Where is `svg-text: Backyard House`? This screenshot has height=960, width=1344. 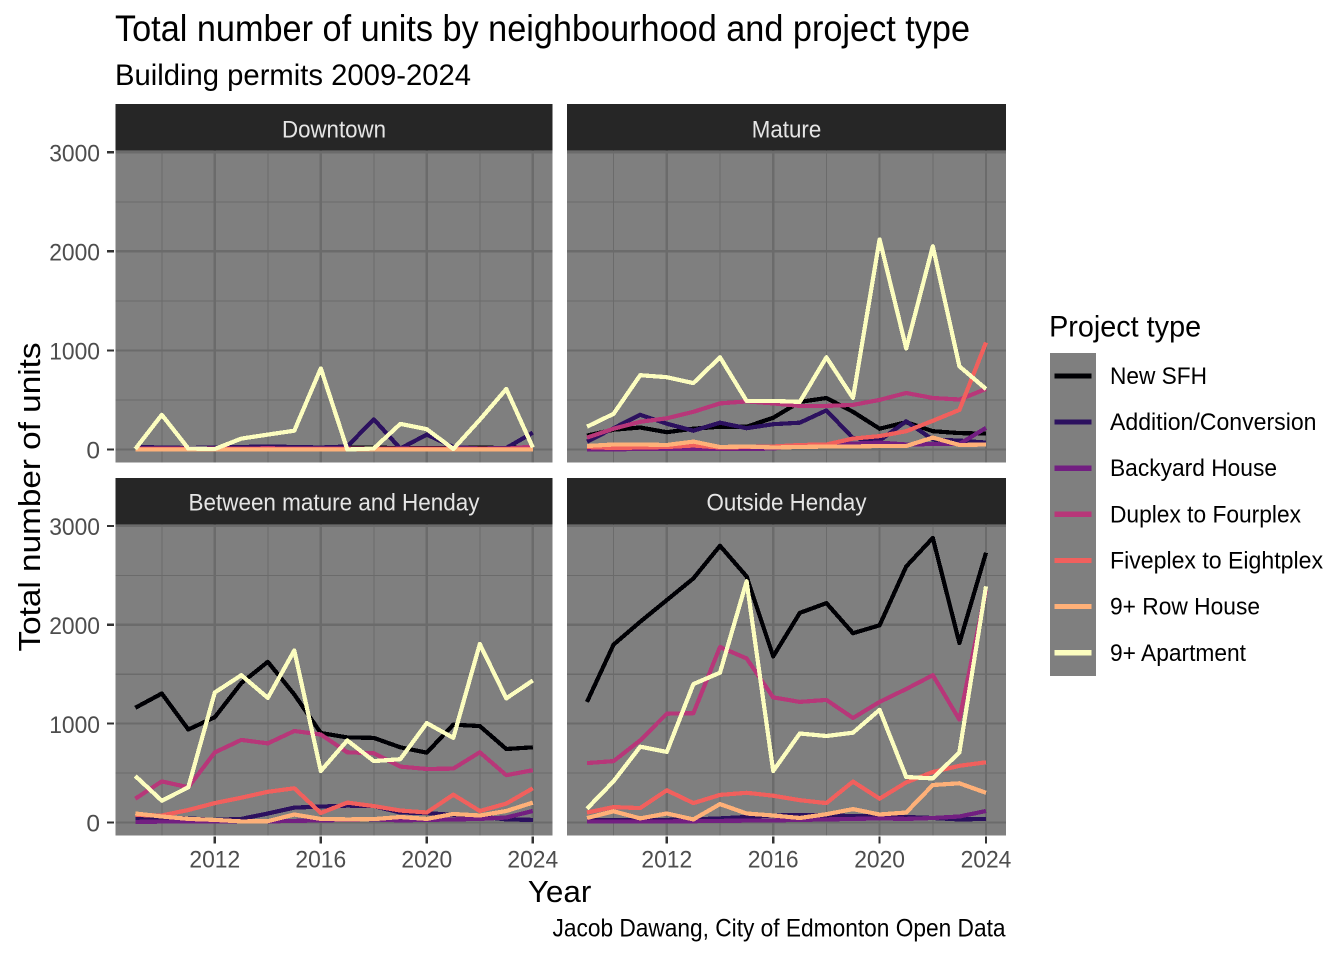 svg-text: Backyard House is located at coordinates (1193, 468).